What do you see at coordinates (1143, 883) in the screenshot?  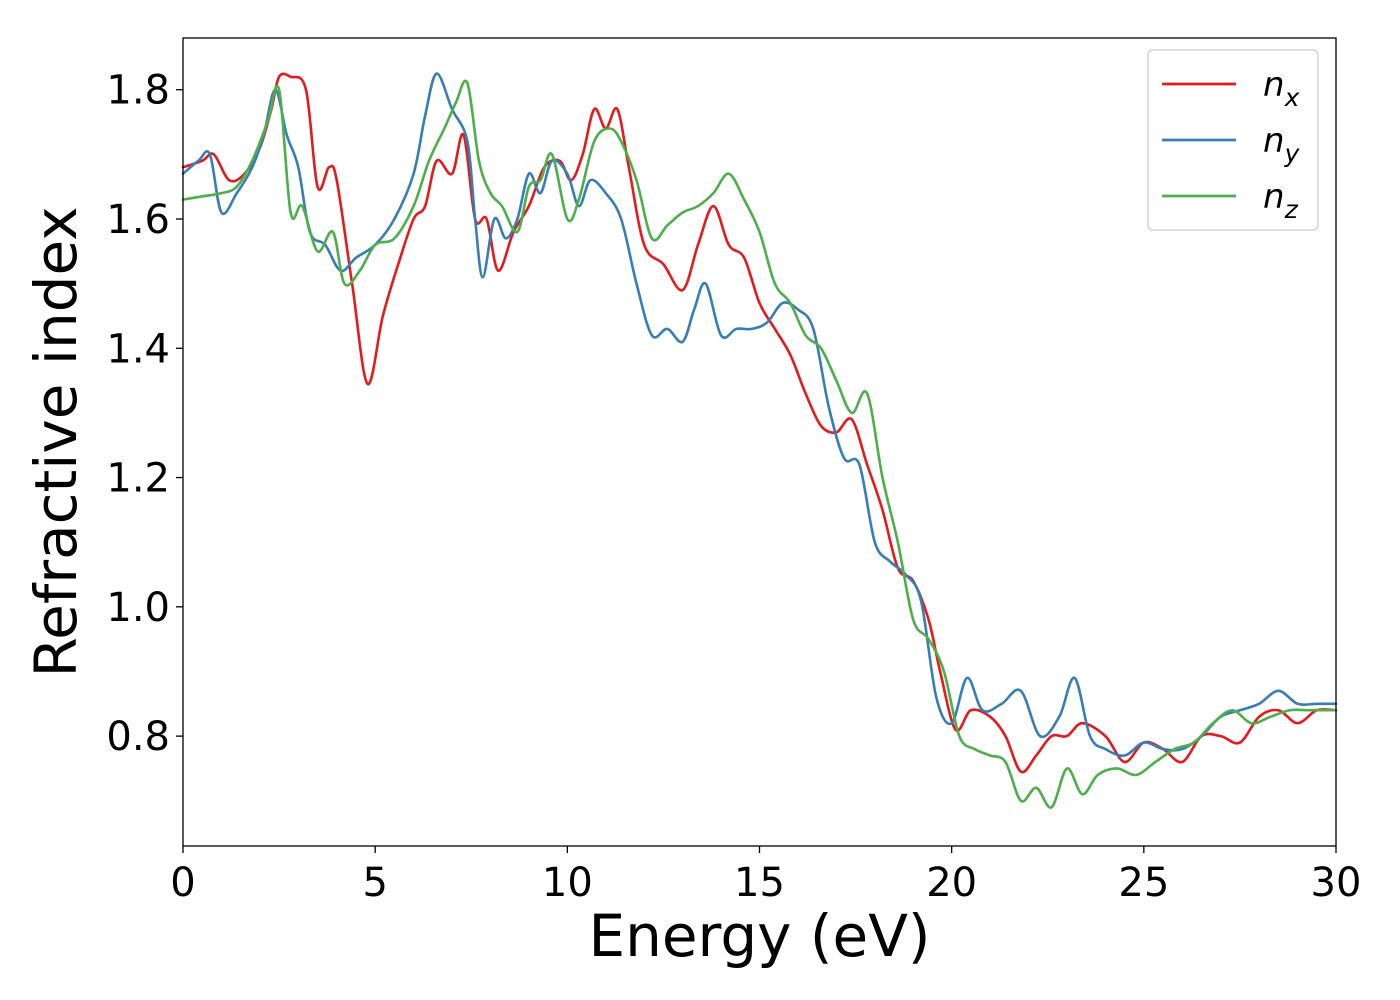 I see `x-tick-label: 25` at bounding box center [1143, 883].